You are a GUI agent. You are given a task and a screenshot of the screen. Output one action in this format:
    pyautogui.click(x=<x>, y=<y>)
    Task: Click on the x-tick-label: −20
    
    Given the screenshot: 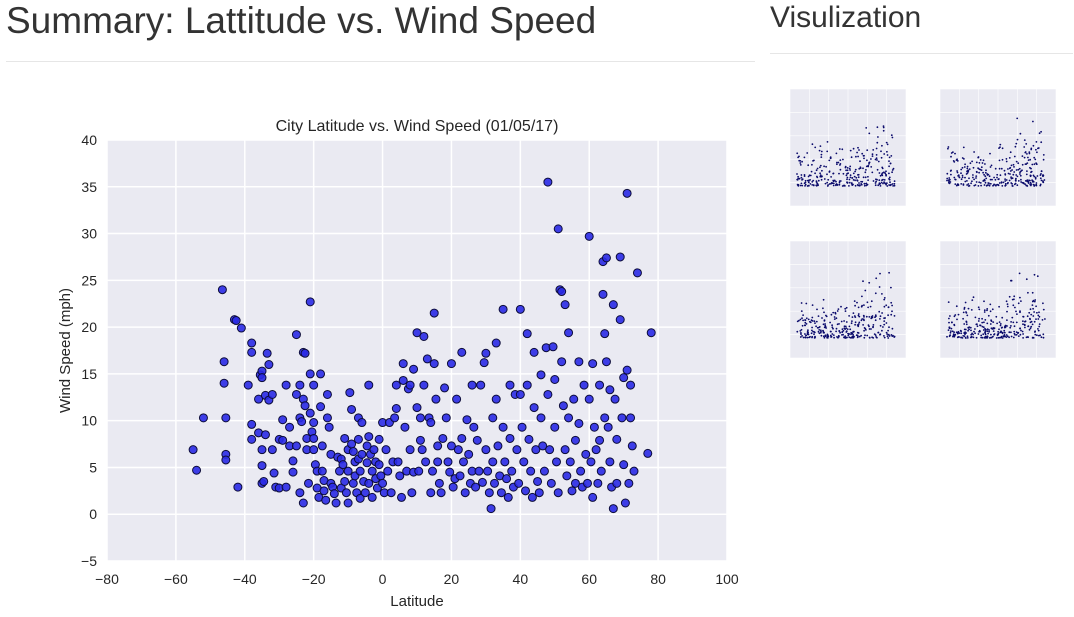 What is the action you would take?
    pyautogui.click(x=314, y=579)
    